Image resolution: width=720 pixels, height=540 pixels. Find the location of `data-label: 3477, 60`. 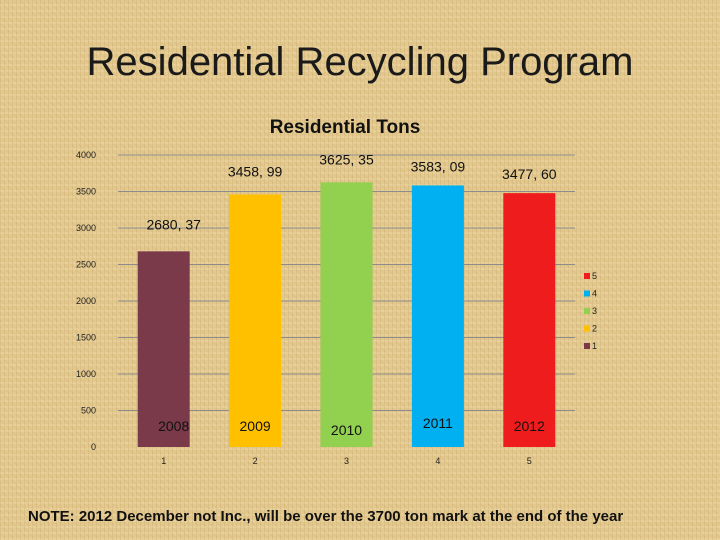

data-label: 3477, 60 is located at coordinates (529, 174).